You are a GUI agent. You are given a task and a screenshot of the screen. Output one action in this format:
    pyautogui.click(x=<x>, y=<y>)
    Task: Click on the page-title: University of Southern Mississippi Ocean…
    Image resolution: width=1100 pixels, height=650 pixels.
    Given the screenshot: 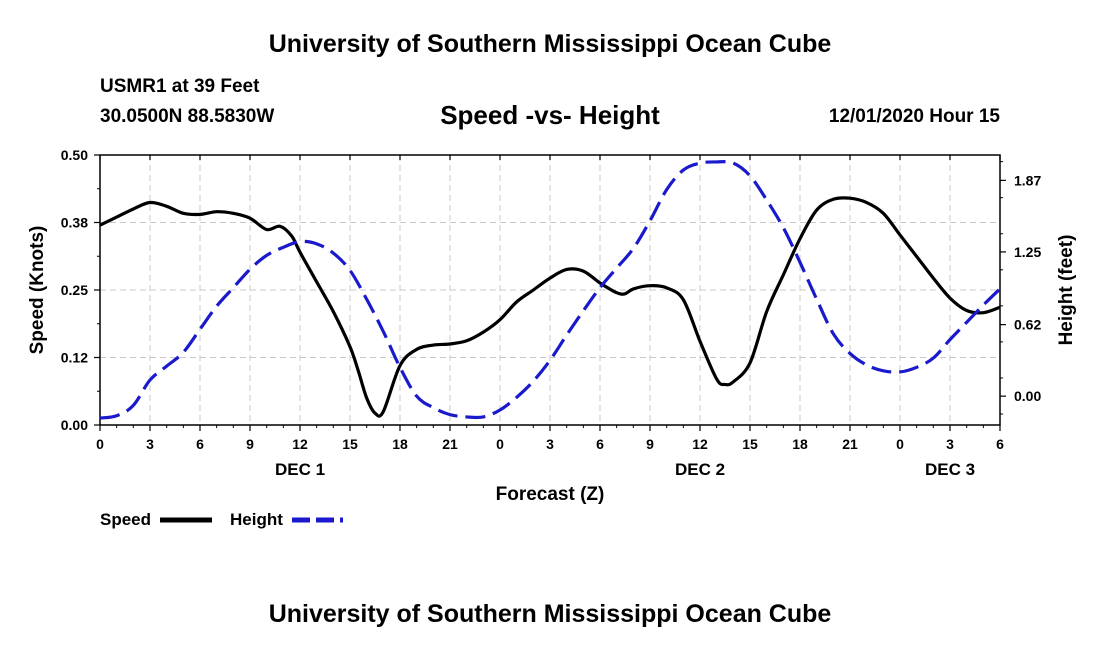 What is the action you would take?
    pyautogui.click(x=550, y=44)
    